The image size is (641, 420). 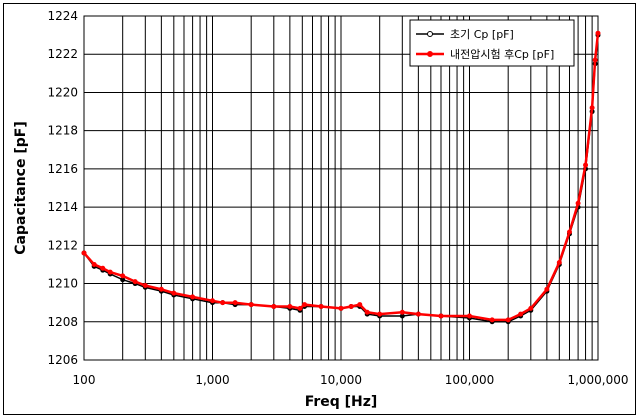 I want to click on y-tick-label-8: 1222, so click(x=62, y=54).